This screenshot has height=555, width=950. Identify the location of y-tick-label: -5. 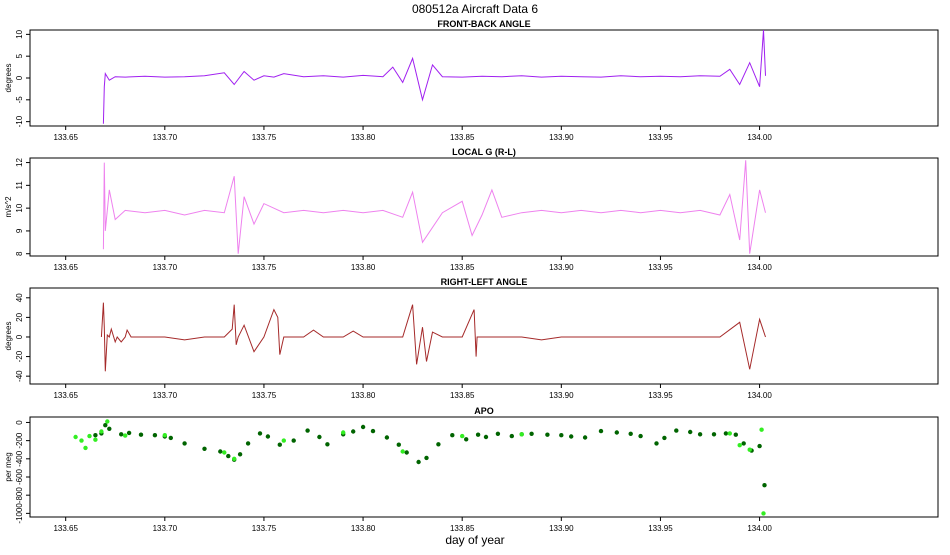
(19, 100).